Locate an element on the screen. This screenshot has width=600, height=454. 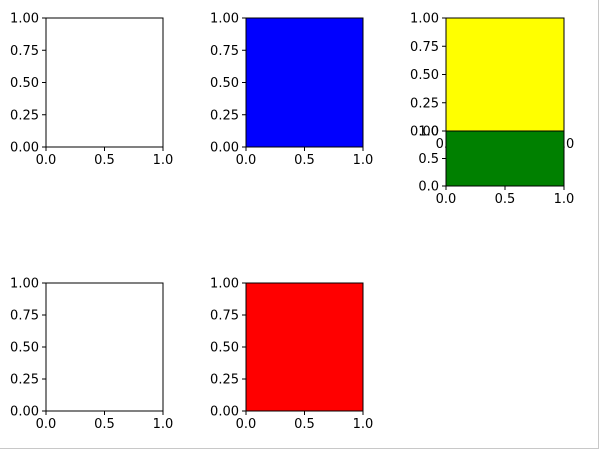
axes-bottom-left: 0.0 0.5 1.0 0.00 0.25 0.50 0.75 1.00 is located at coordinates (91, 355).